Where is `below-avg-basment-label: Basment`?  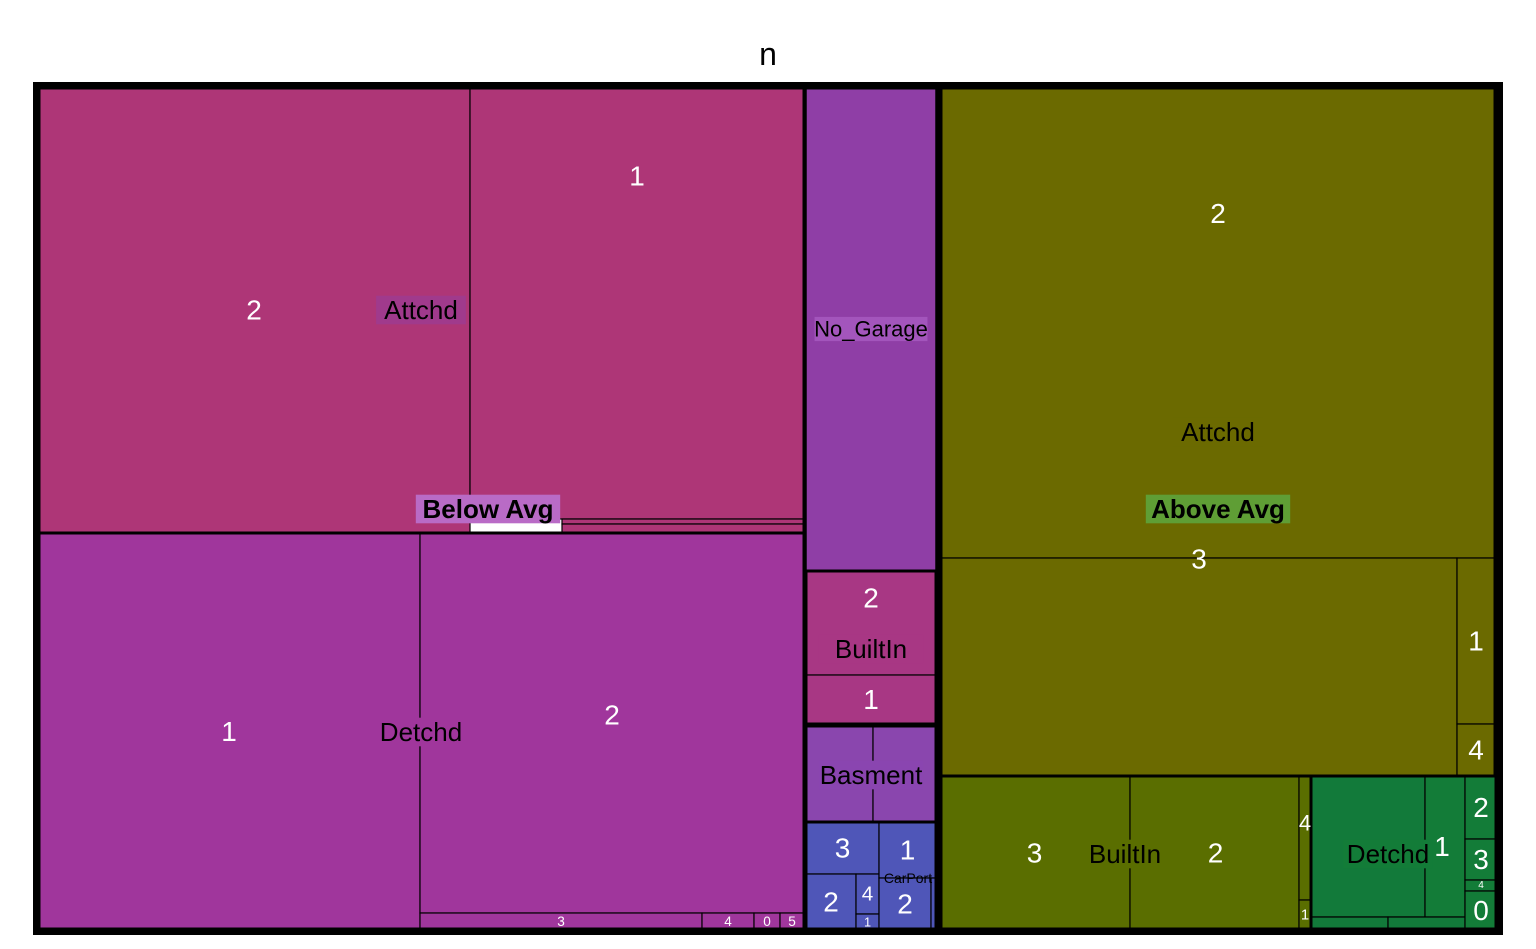 below-avg-basment-label: Basment is located at coordinates (871, 775).